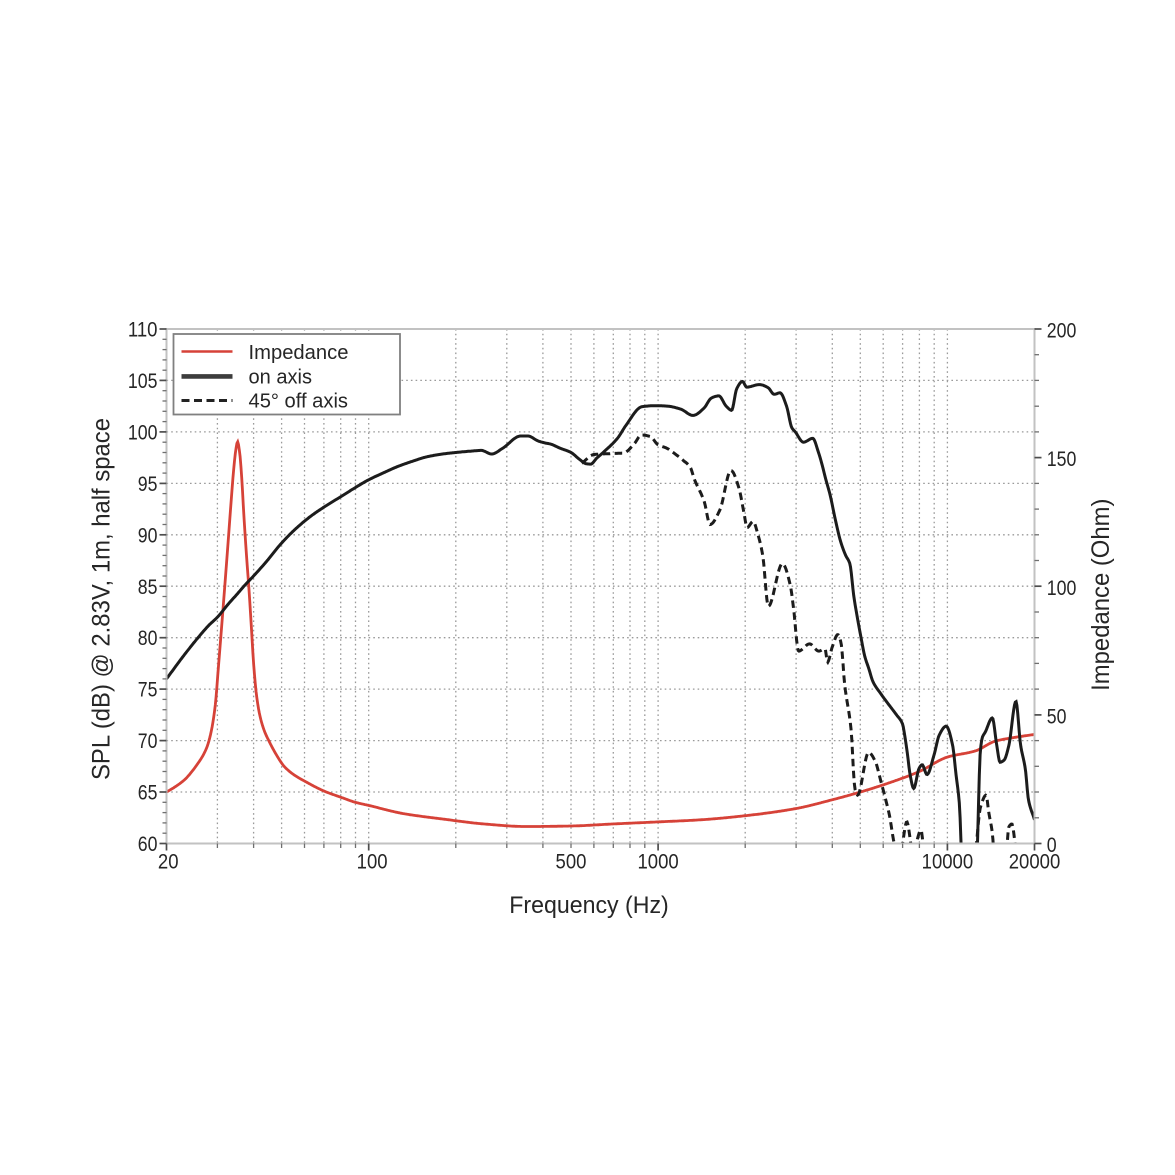 The width and height of the screenshot is (1175, 1175). I want to click on svg-text: 90, so click(148, 535).